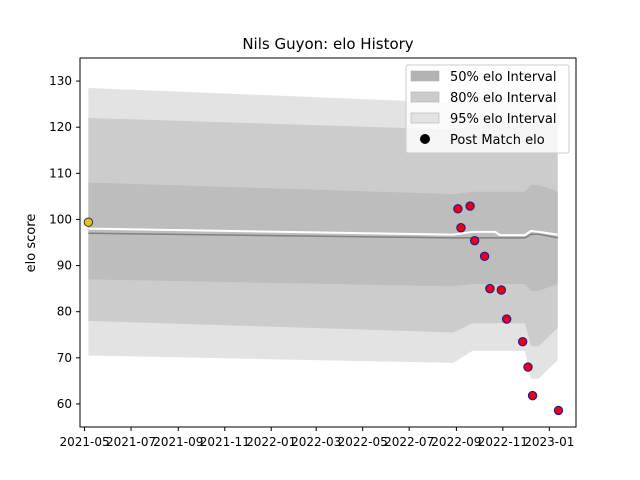 The width and height of the screenshot is (640, 480). What do you see at coordinates (64, 312) in the screenshot?
I see `y-tick-label: 80` at bounding box center [64, 312].